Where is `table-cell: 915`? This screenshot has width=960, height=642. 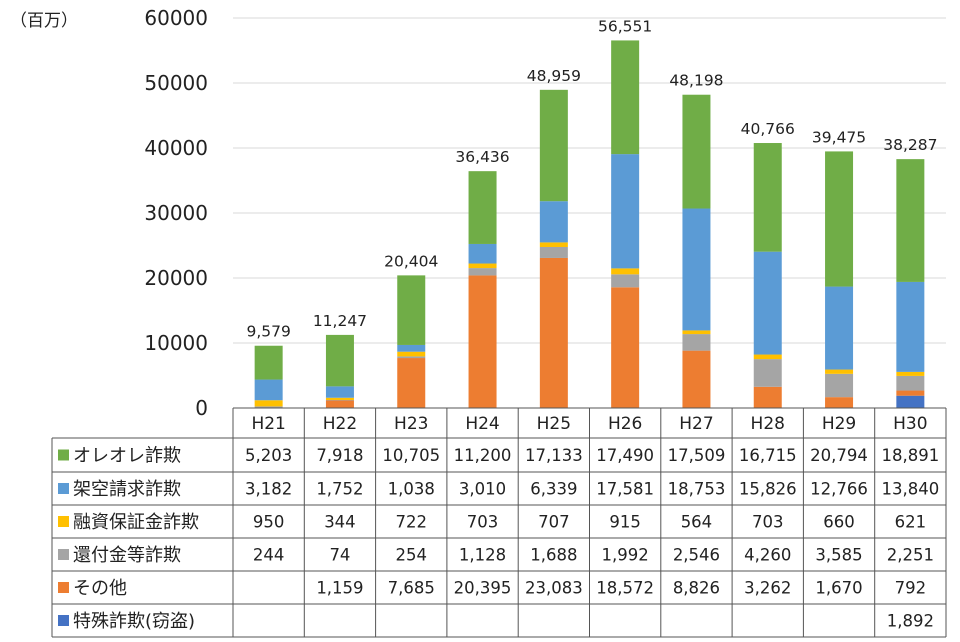 table-cell: 915 is located at coordinates (625, 522).